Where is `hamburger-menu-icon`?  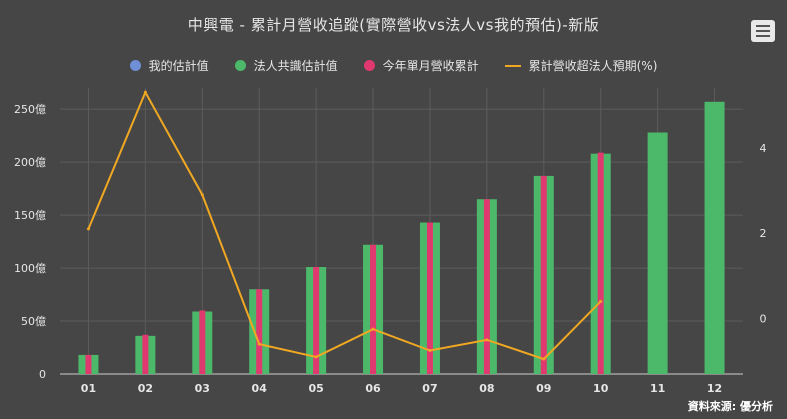 hamburger-menu-icon is located at coordinates (763, 31).